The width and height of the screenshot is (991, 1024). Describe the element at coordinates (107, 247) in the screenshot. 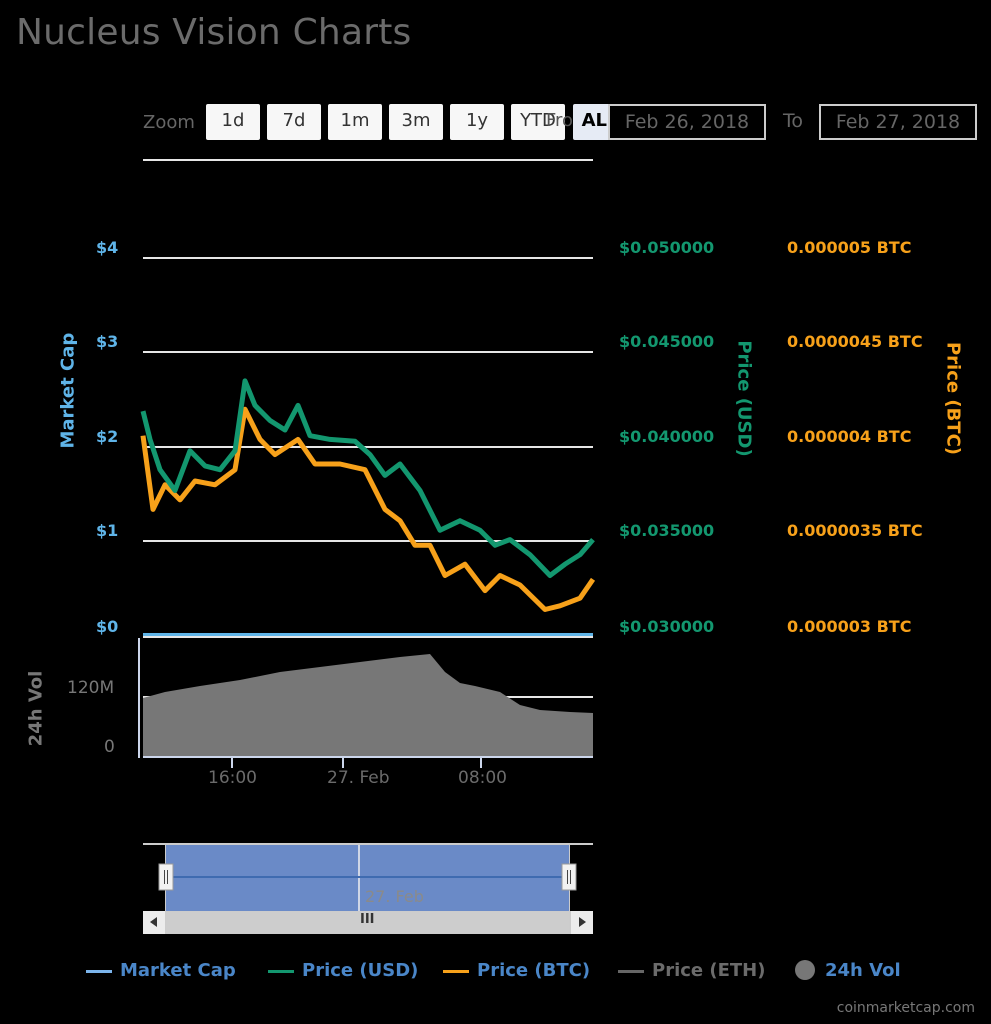

I see `market-cap-tick: $4` at that location.